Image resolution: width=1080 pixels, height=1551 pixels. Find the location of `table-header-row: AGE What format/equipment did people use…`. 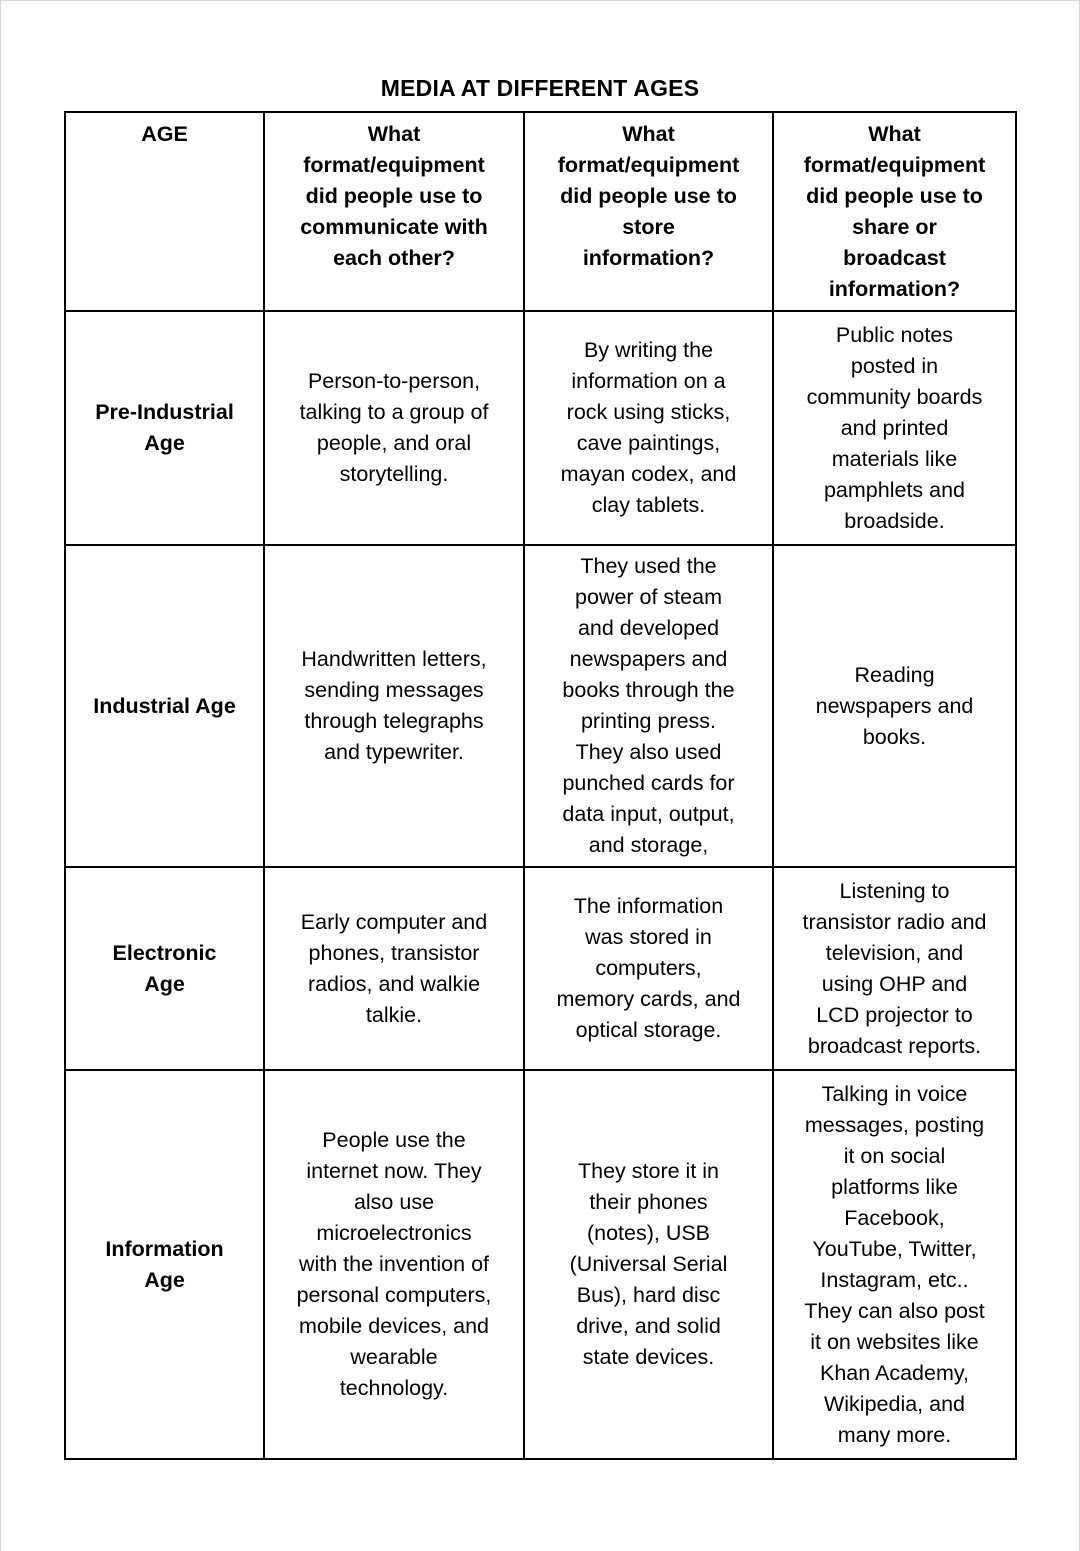

table-header-row: AGE What format/equipment did people use… is located at coordinates (540, 211).